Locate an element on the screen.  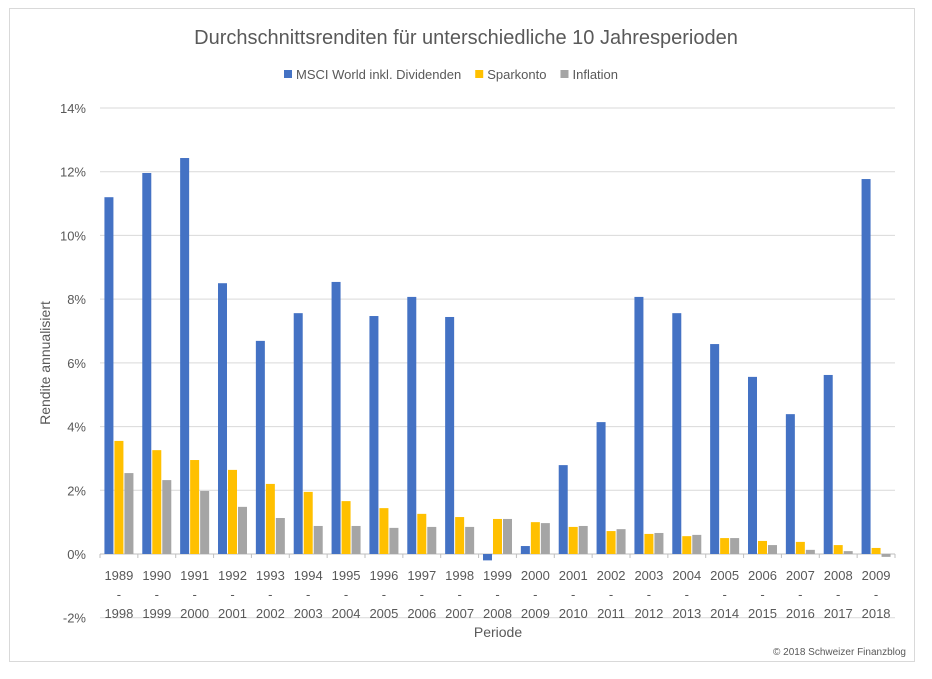
x-tick-label: 2002 is located at coordinates (611, 575).